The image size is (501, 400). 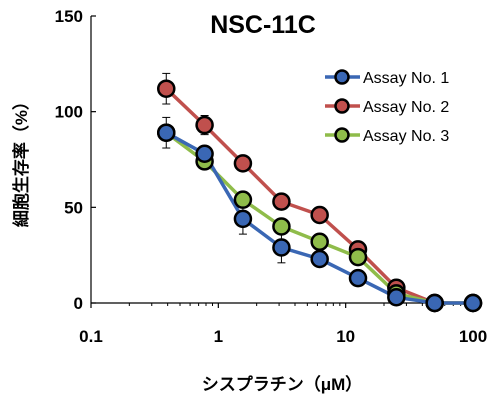 What do you see at coordinates (406, 78) in the screenshot?
I see `legend-label: Assay No. 1` at bounding box center [406, 78].